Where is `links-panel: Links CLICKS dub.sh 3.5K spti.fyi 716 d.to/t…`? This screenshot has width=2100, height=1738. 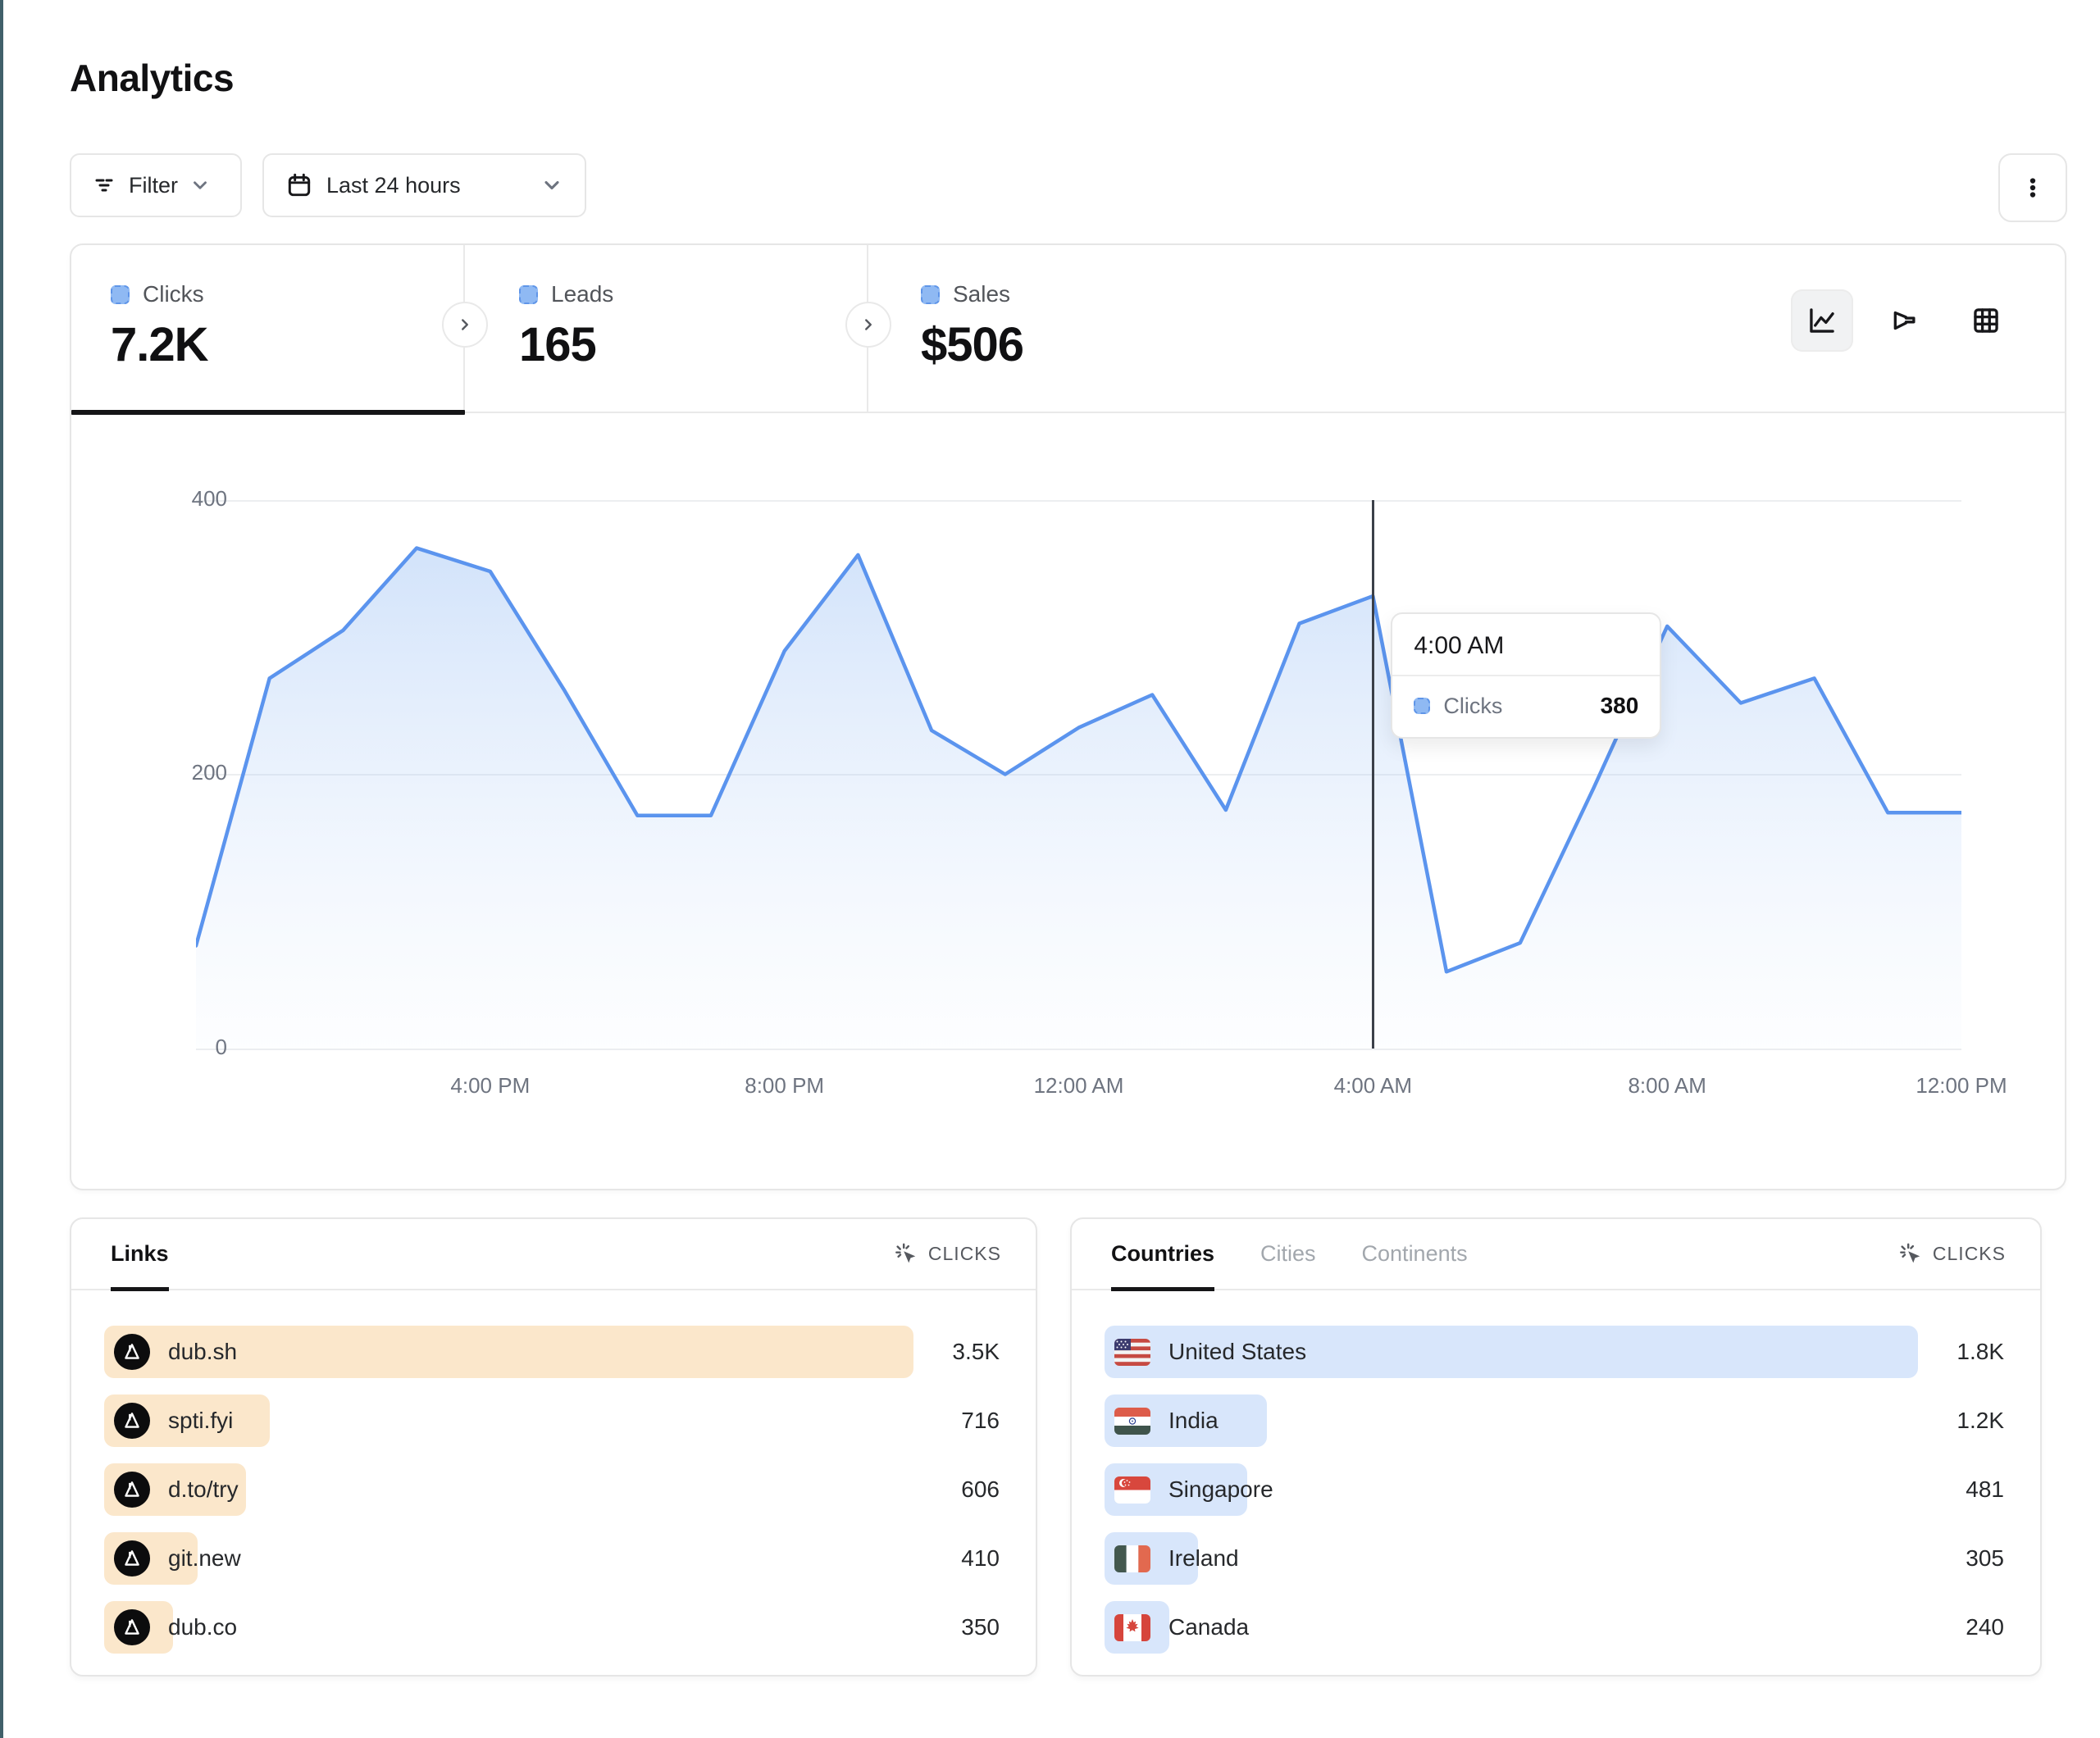
links-panel: Links CLICKS dub.sh 3.5K spti.fyi 716 d.to/t… is located at coordinates (553, 1447).